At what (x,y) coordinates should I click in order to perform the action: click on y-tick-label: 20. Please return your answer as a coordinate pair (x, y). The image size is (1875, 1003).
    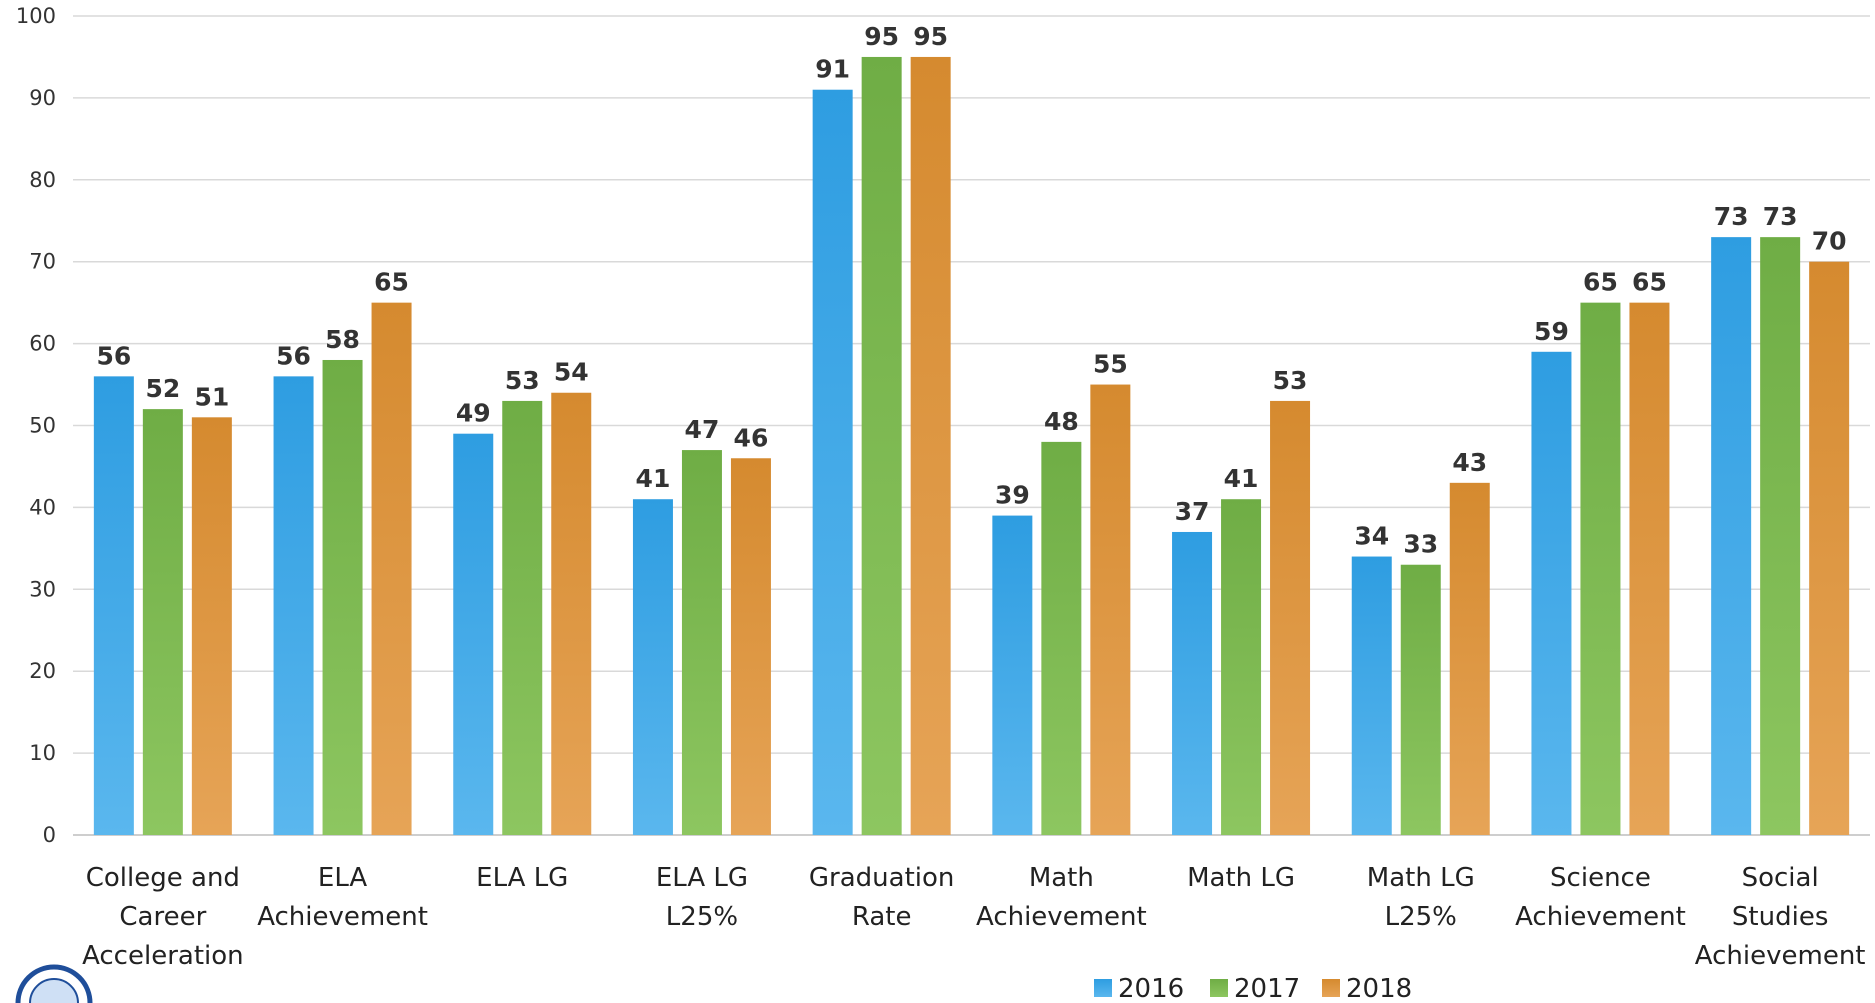
    Looking at the image, I should click on (42, 671).